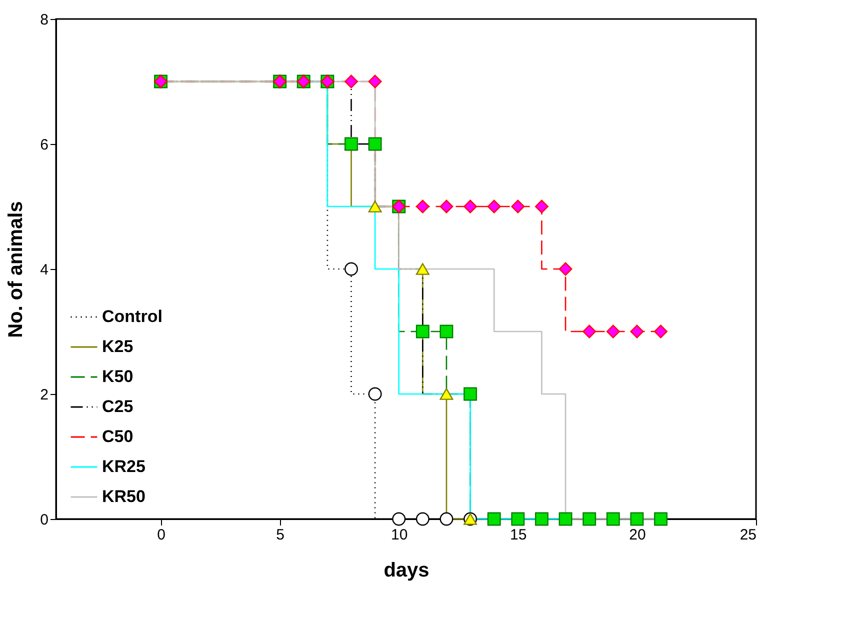 This screenshot has height=633, width=846. What do you see at coordinates (118, 346) in the screenshot?
I see `legend-label: K25` at bounding box center [118, 346].